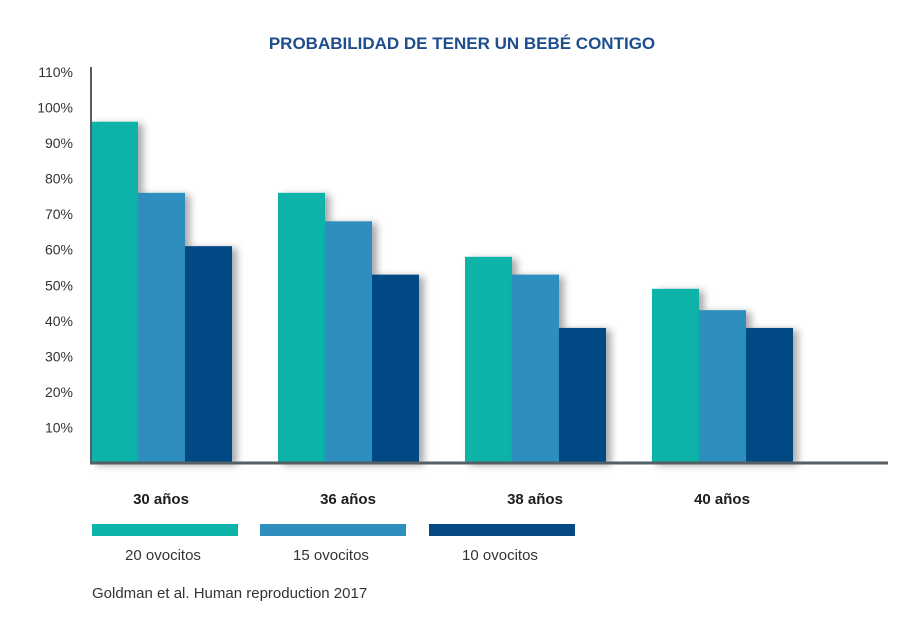 The height and width of the screenshot is (632, 924). I want to click on y-tick-label: 50%, so click(59, 285).